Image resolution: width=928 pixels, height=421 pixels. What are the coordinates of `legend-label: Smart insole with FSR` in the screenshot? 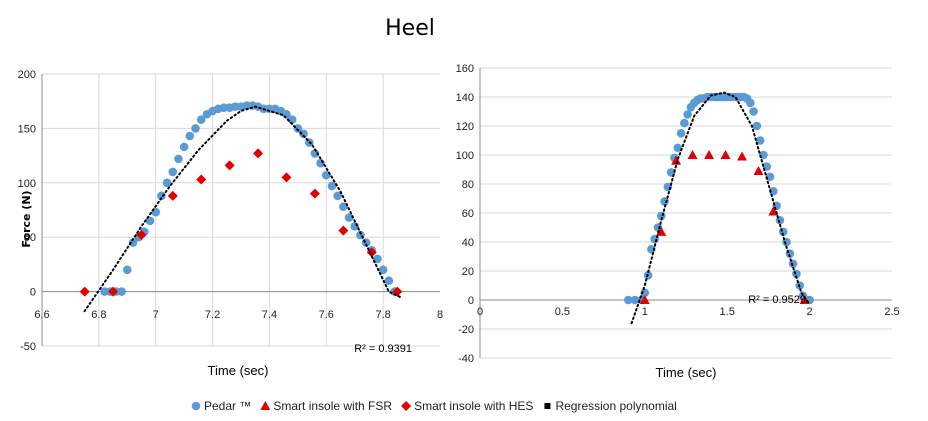 It's located at (332, 406).